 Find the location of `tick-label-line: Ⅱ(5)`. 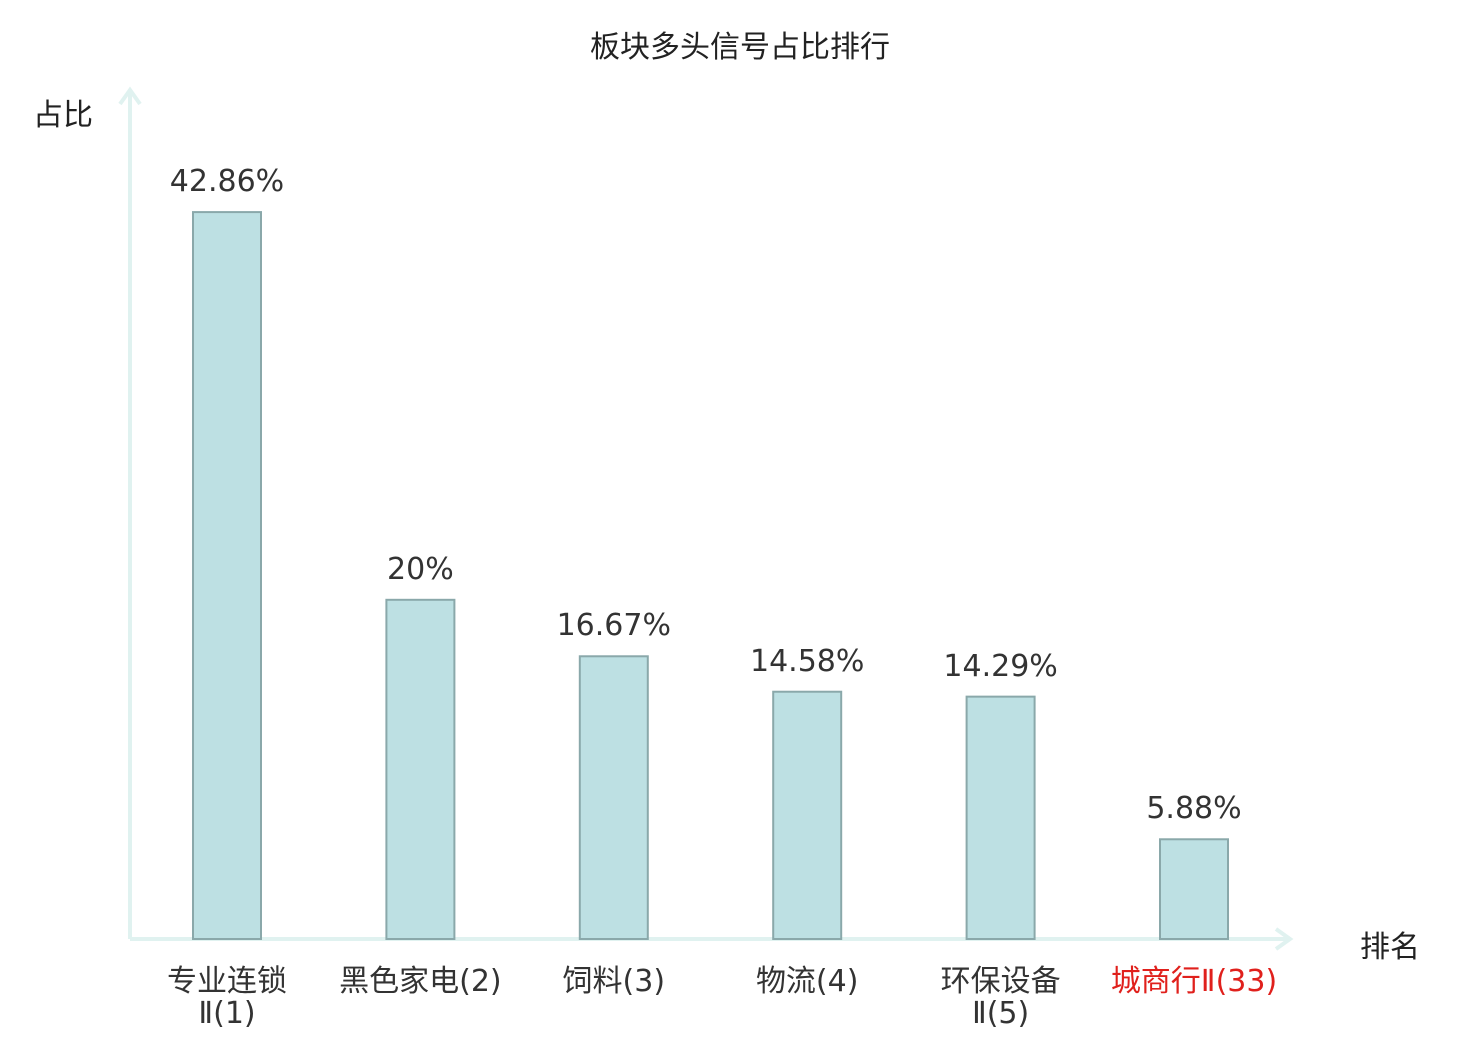

tick-label-line: Ⅱ(5) is located at coordinates (1000, 1013).